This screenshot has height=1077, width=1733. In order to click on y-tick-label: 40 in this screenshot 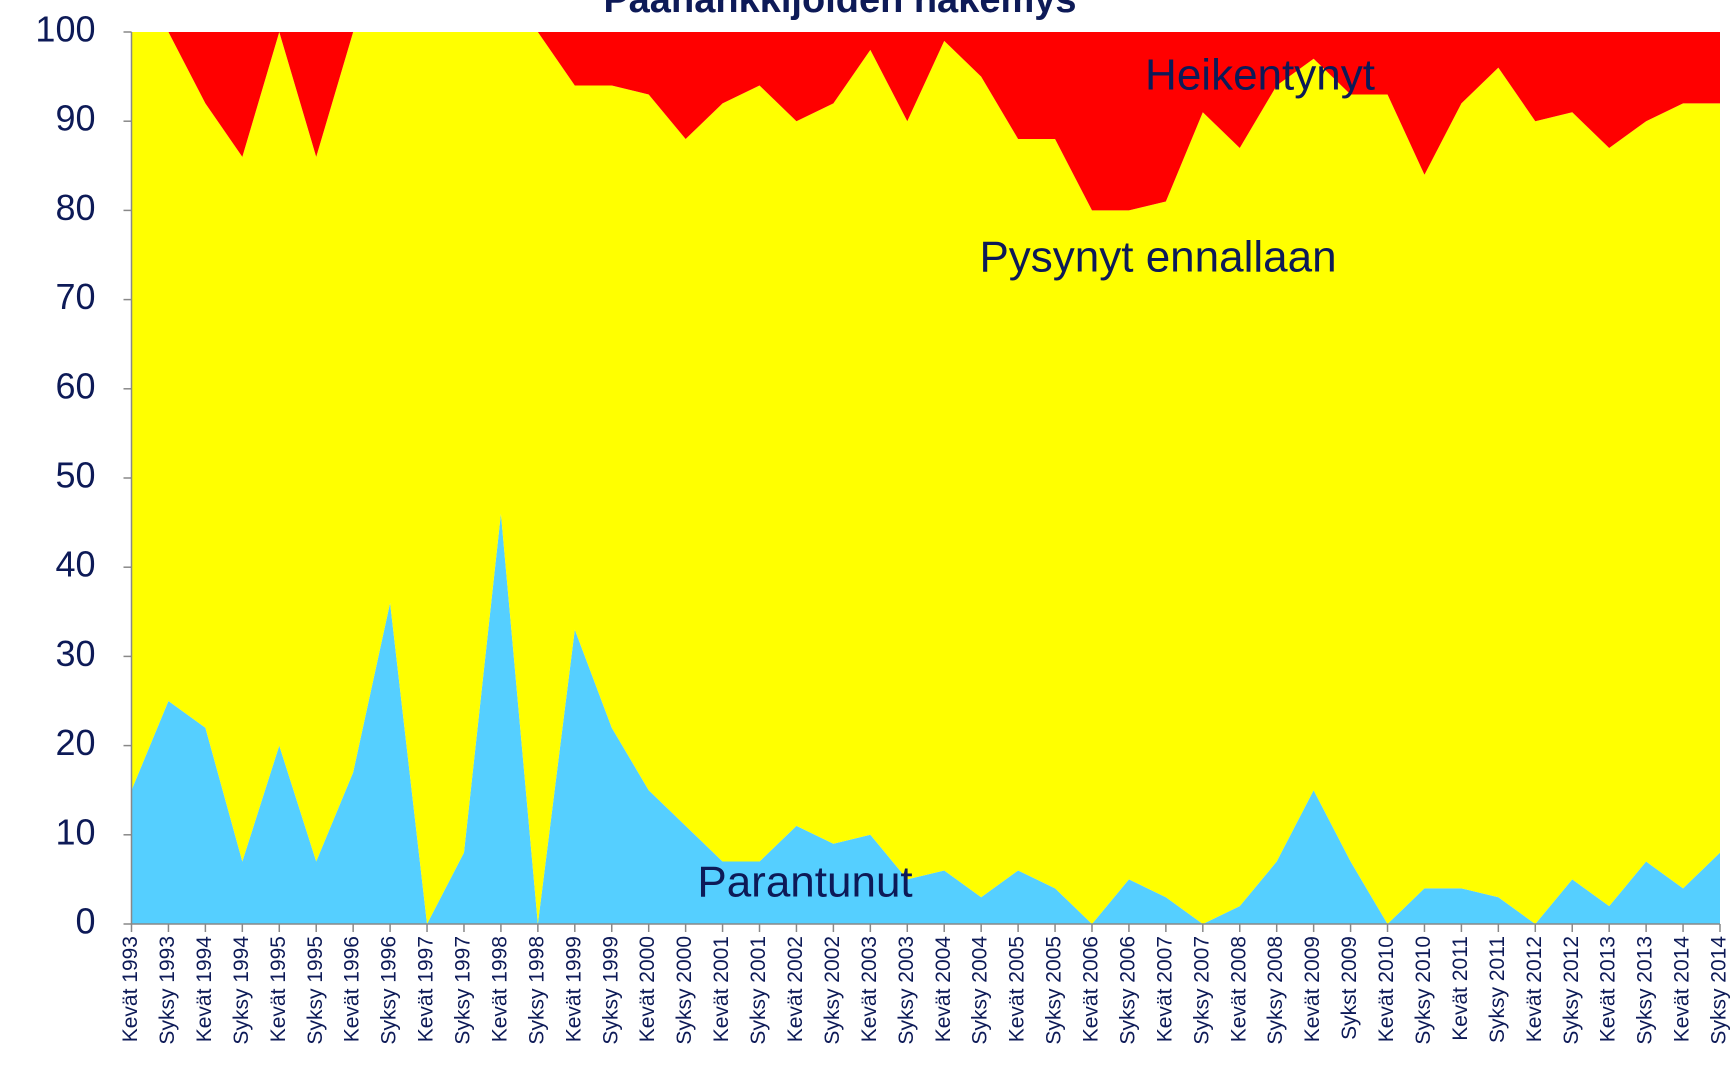, I will do `click(75, 564)`.